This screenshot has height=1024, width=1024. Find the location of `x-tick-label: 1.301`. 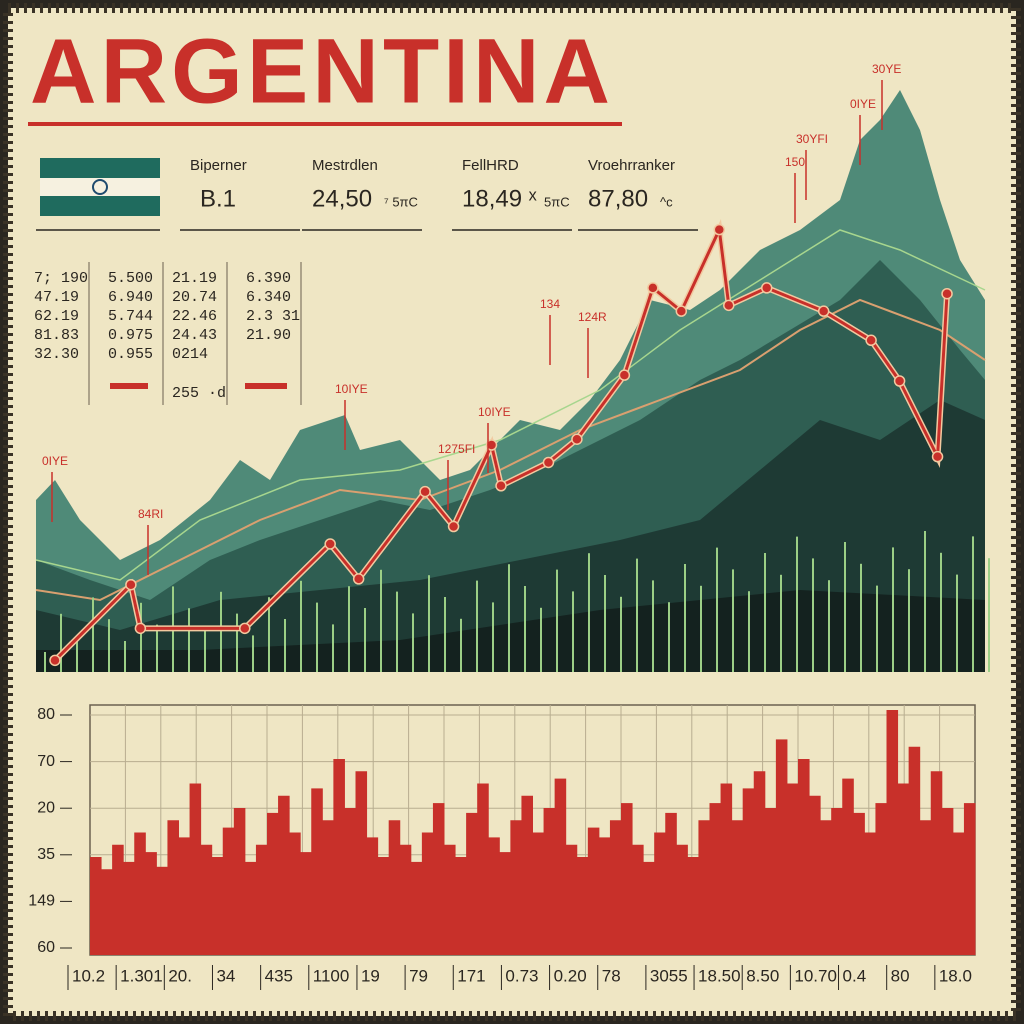

x-tick-label: 1.301 is located at coordinates (141, 975).